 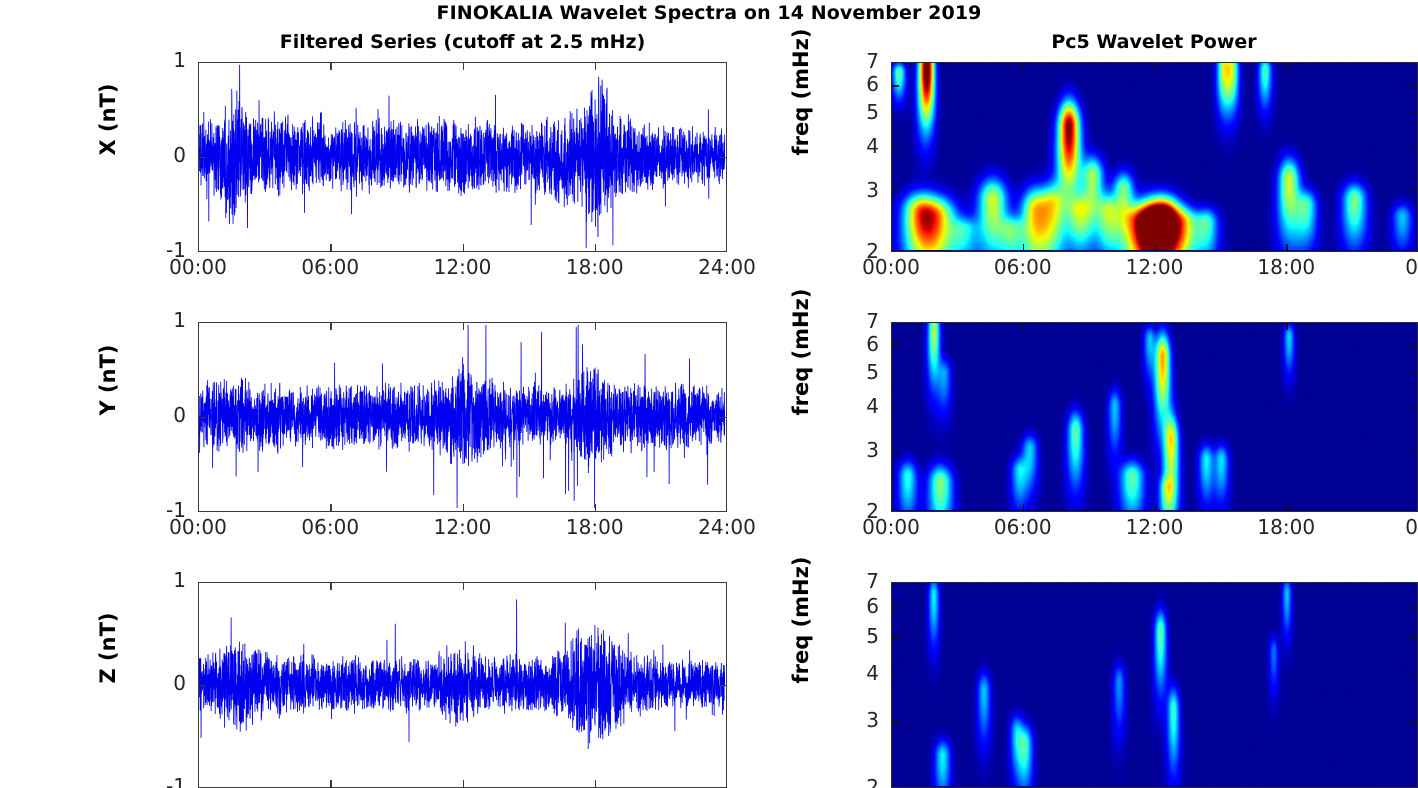 I want to click on spectrogram-axes-X-wavelet-power, so click(x=1154, y=157).